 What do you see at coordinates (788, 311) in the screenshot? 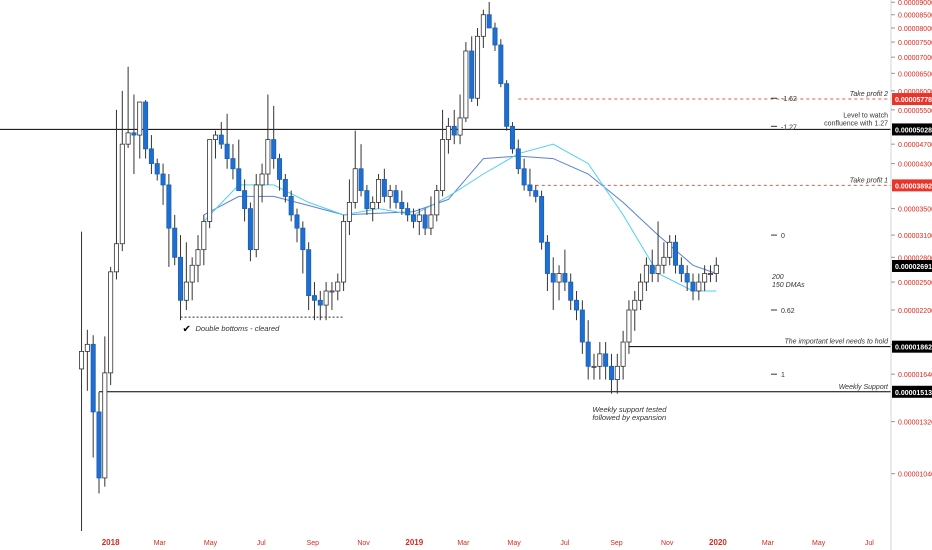
I see `fib-label: 0.62` at bounding box center [788, 311].